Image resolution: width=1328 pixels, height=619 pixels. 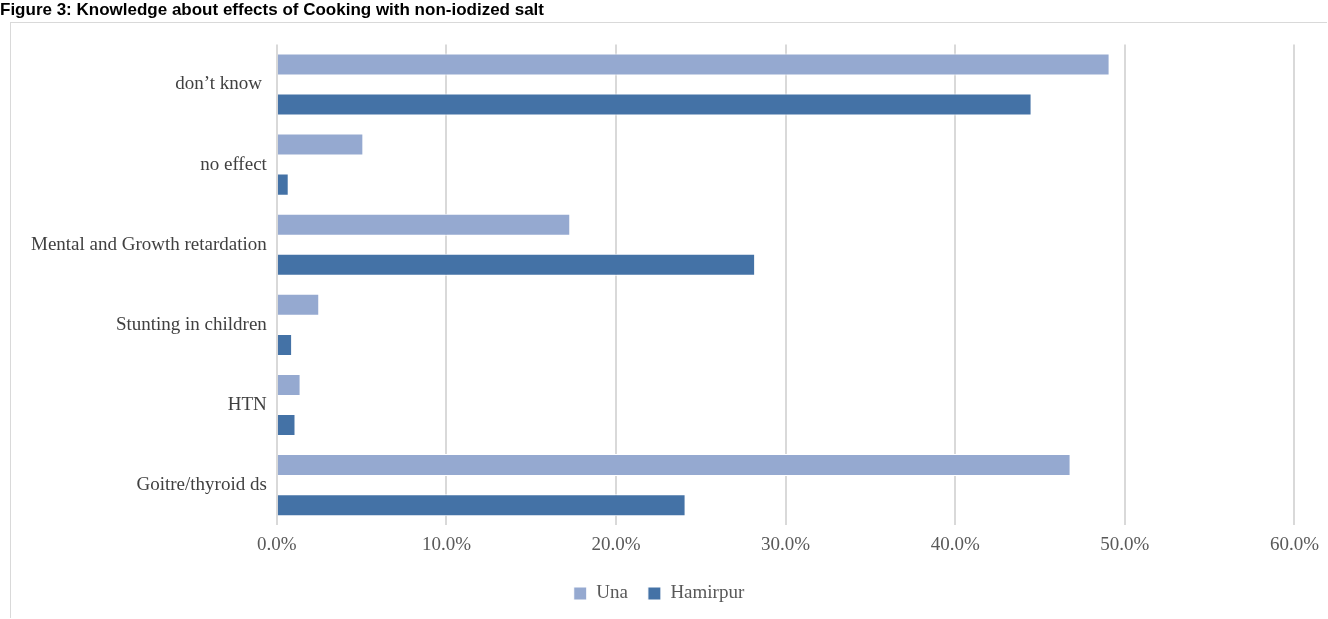 I want to click on x-tick-label: 10.0%, so click(x=446, y=543).